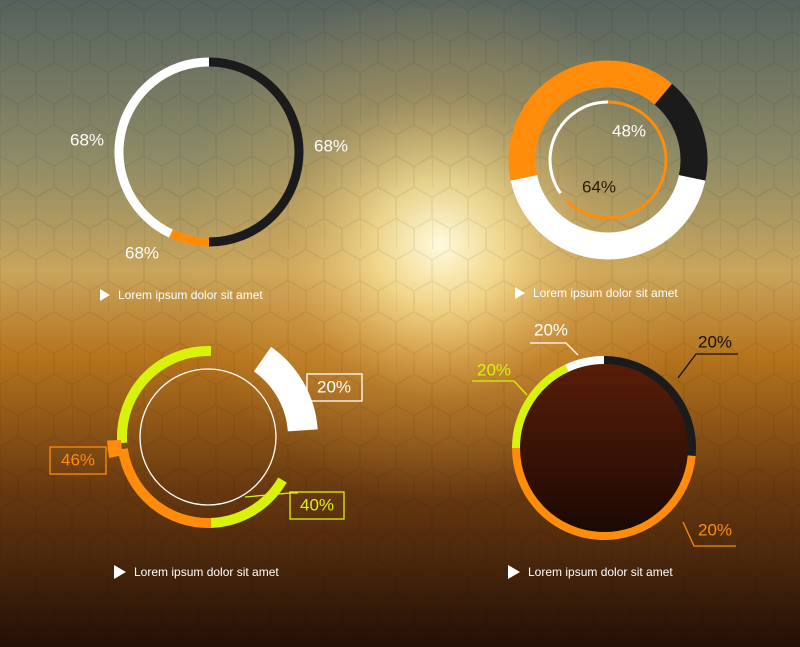 The width and height of the screenshot is (800, 647). What do you see at coordinates (650, 406) in the screenshot?
I see `ring-segment-black` at bounding box center [650, 406].